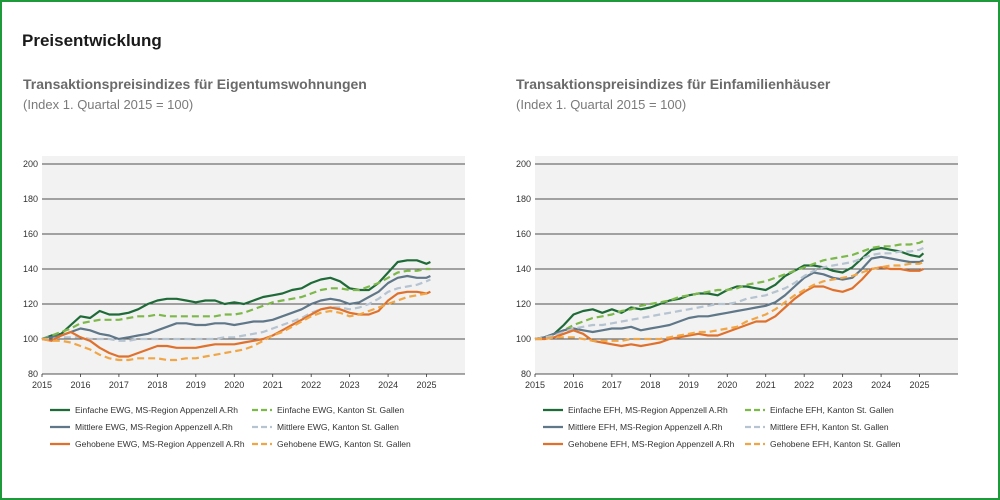 This screenshot has width=1000, height=500. Describe the element at coordinates (338, 427) in the screenshot. I see `legend-label: Mittlere EWG, Kanton St. Gallen` at that location.